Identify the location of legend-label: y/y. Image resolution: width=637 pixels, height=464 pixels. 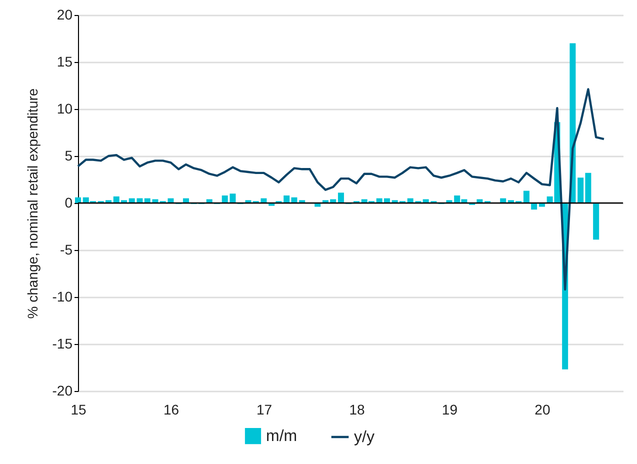
(364, 437).